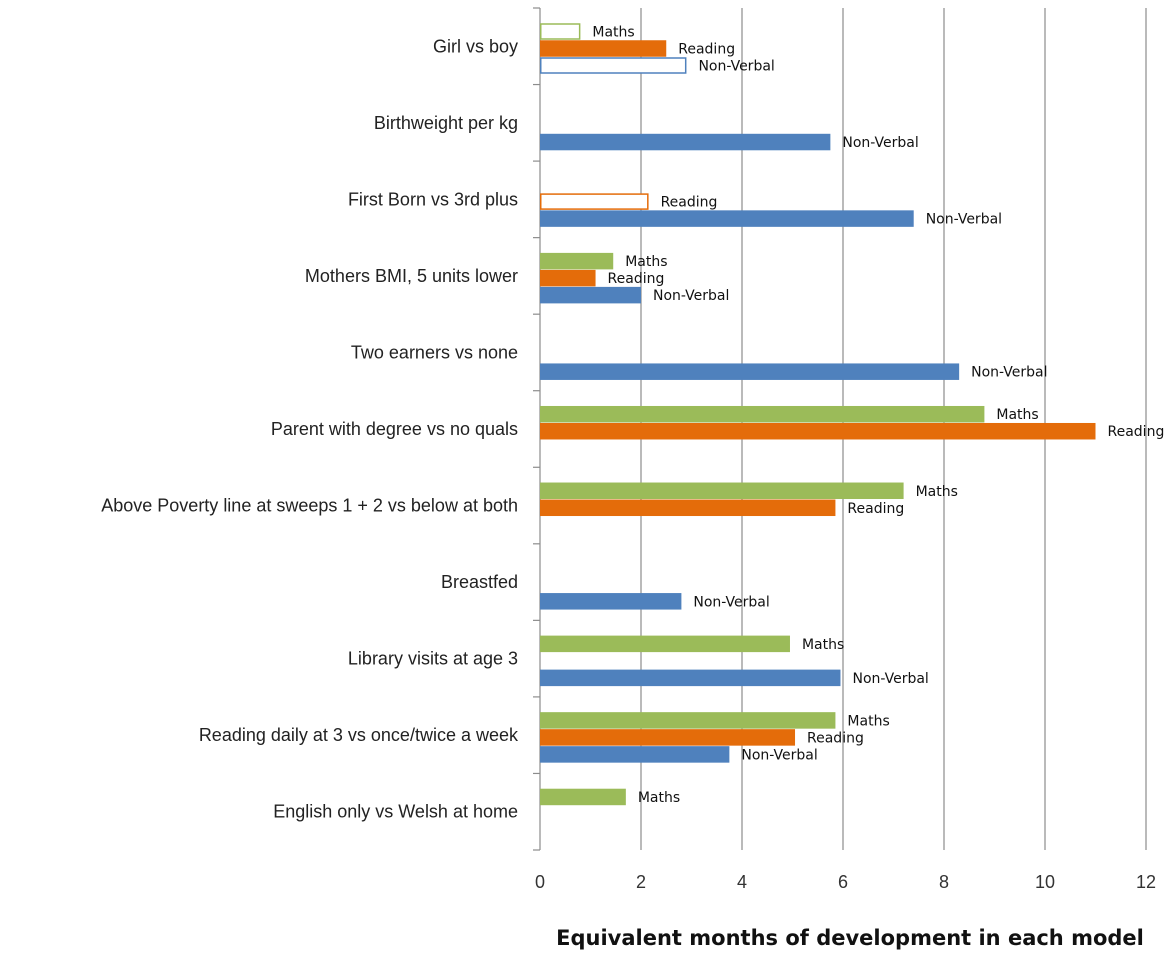 The width and height of the screenshot is (1175, 953). I want to click on bar-reading-daily-at-3-vs-once-twice-a-week-maths, so click(688, 720).